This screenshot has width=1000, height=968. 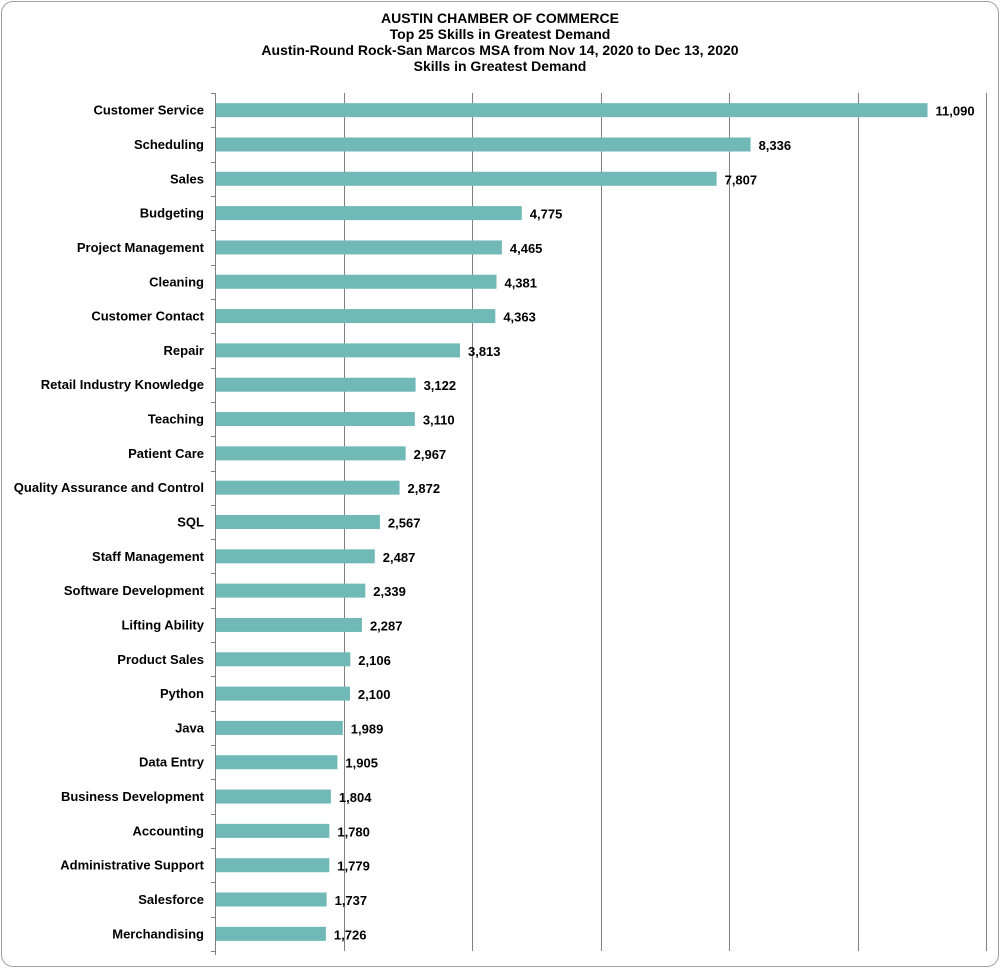 What do you see at coordinates (122, 384) in the screenshot?
I see `category-label-9: Retail Industry Knowledge` at bounding box center [122, 384].